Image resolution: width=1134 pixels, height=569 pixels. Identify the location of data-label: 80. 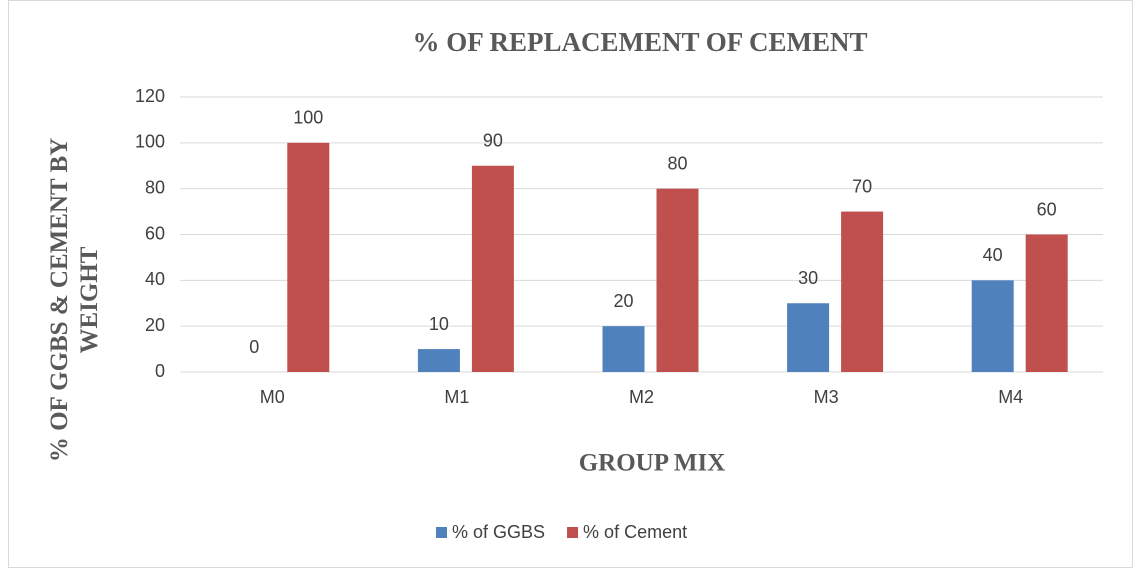
(677, 163).